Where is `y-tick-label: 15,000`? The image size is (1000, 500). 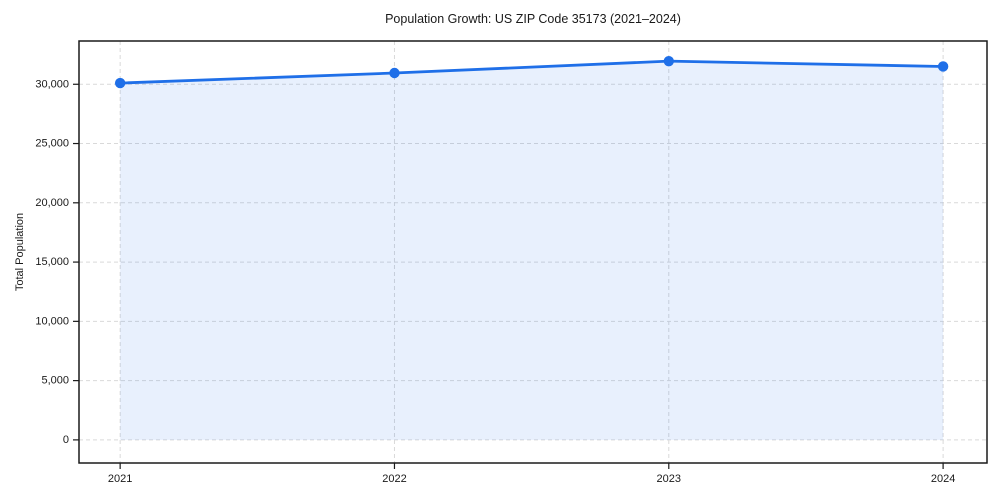
y-tick-label: 15,000 is located at coordinates (52, 262).